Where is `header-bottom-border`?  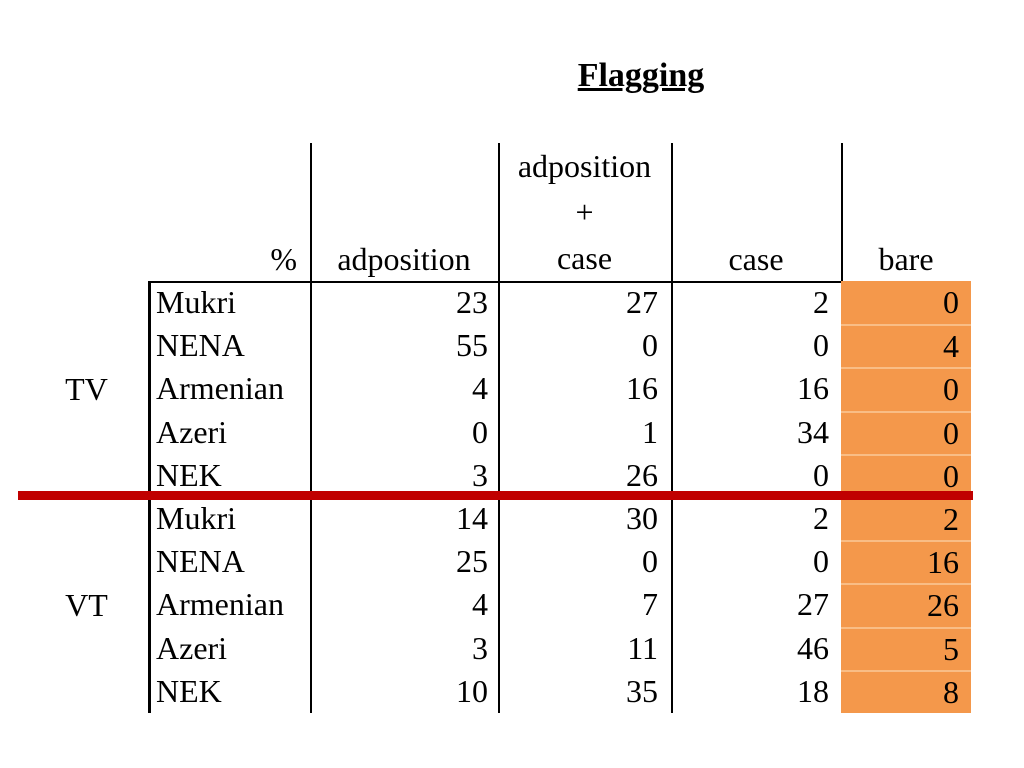
header-bottom-border is located at coordinates (559, 282).